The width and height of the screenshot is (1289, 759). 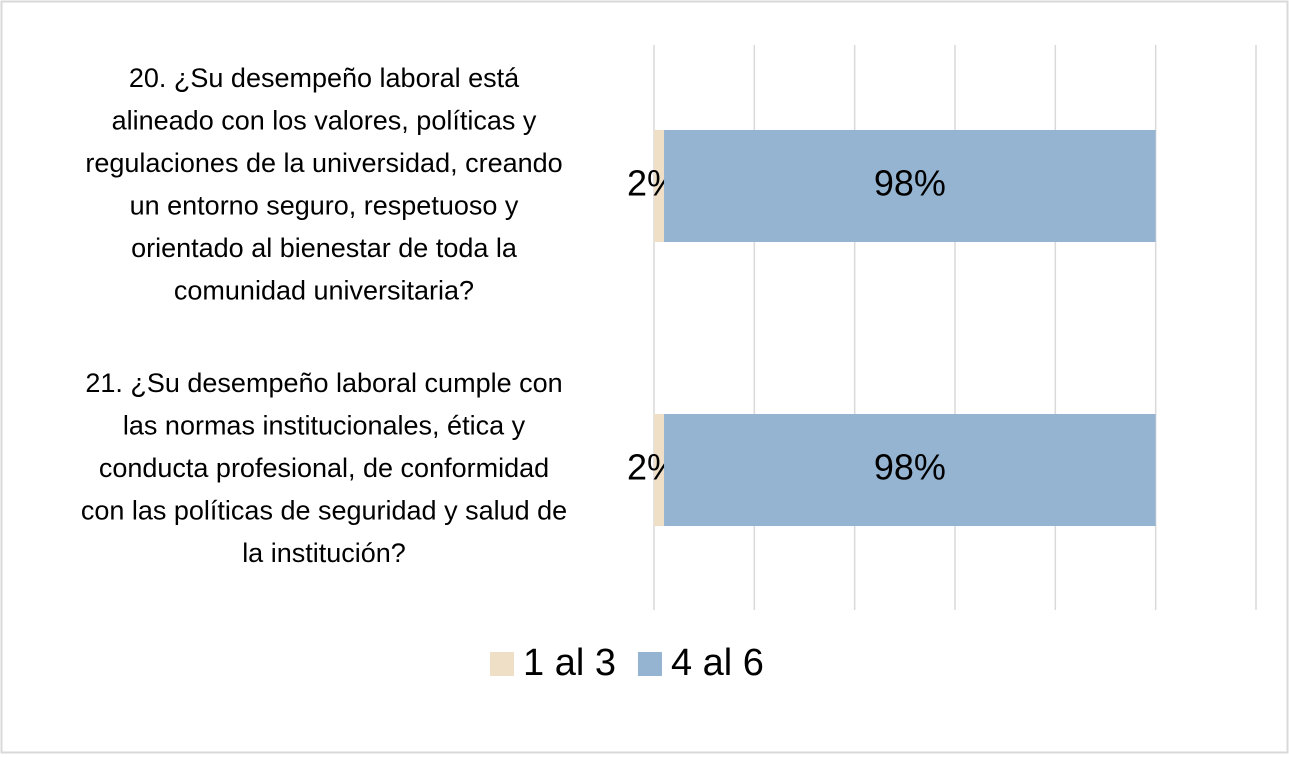 What do you see at coordinates (324, 468) in the screenshot?
I see `category-label: conducta profesional, de conformidad` at bounding box center [324, 468].